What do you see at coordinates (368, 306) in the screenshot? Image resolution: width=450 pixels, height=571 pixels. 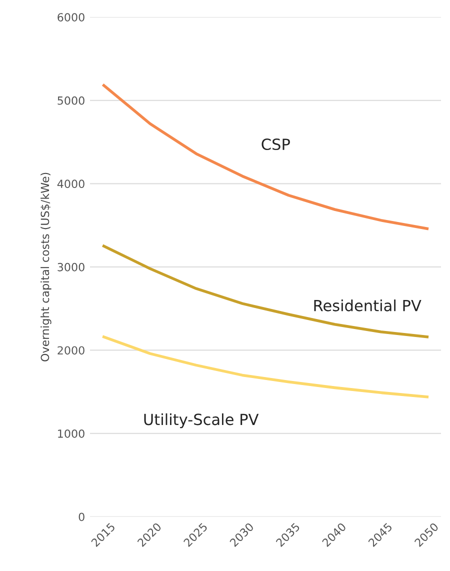 I see `series-label: Residential PV` at bounding box center [368, 306].